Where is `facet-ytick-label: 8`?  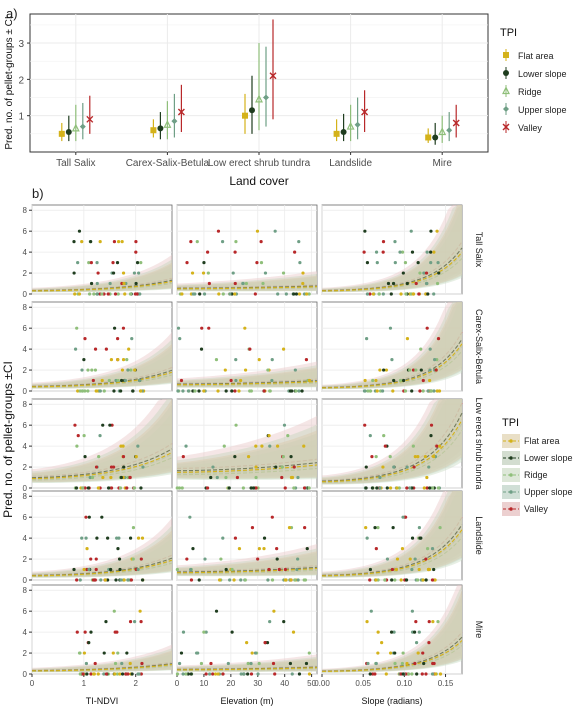 facet-ytick-label: 8 is located at coordinates (25, 404).